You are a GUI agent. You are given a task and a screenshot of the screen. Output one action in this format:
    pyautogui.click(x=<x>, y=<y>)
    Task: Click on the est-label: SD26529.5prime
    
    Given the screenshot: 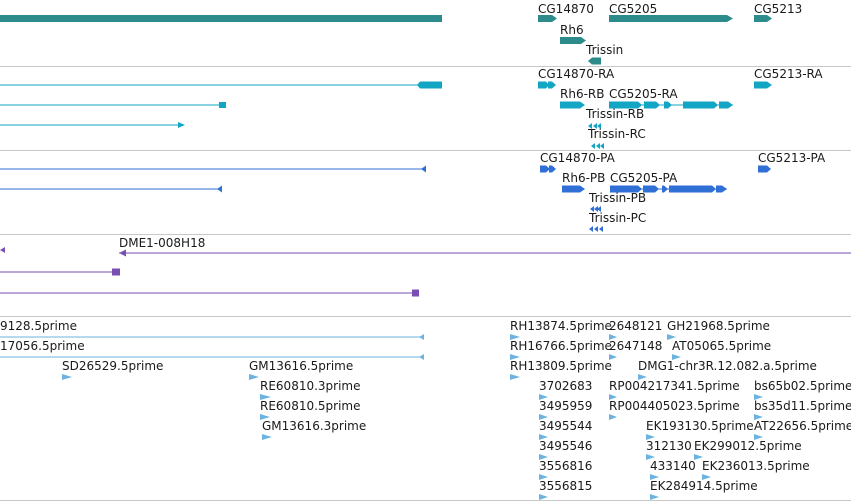 What is the action you would take?
    pyautogui.click(x=113, y=366)
    